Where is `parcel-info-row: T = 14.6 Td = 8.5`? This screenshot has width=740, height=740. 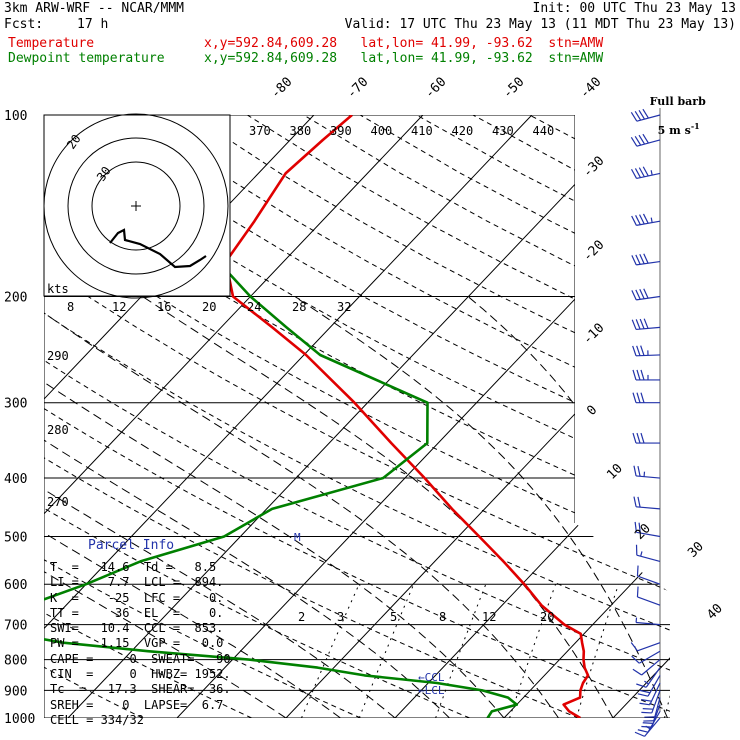 parcel-info-row: T = 14.6 Td = 8.5 is located at coordinates (133, 567).